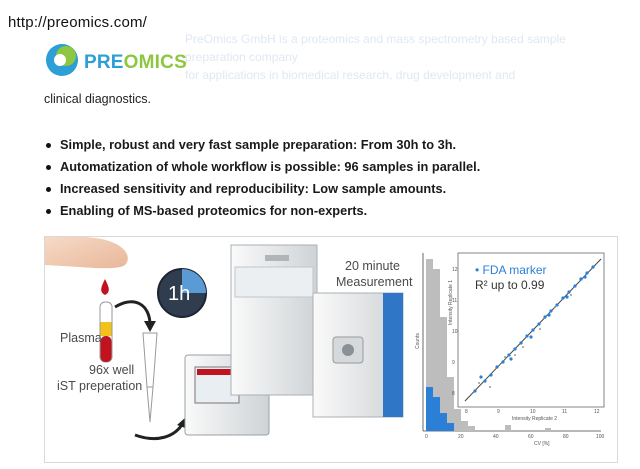  What do you see at coordinates (426, 437) in the screenshot?
I see `histogram-x-tick: 0` at bounding box center [426, 437].